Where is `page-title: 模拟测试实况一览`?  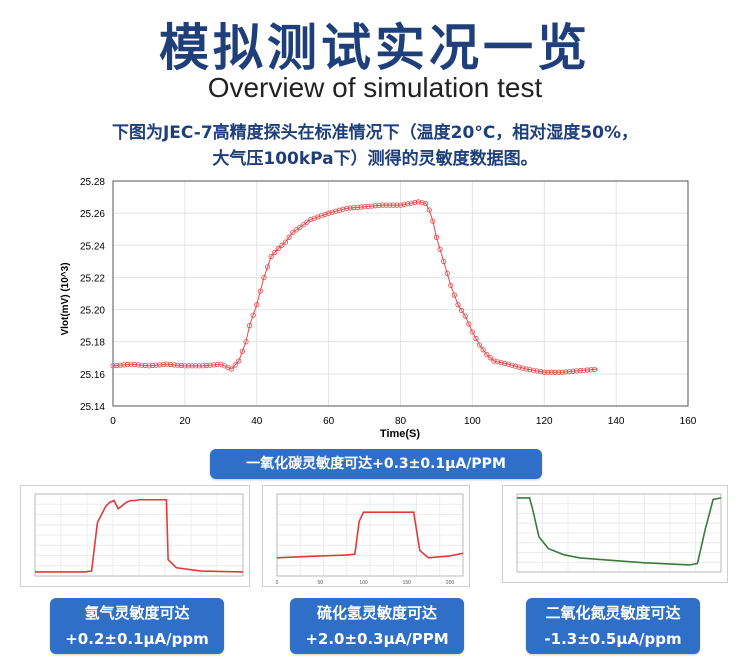
page-title: 模拟测试实况一览 is located at coordinates (375, 48).